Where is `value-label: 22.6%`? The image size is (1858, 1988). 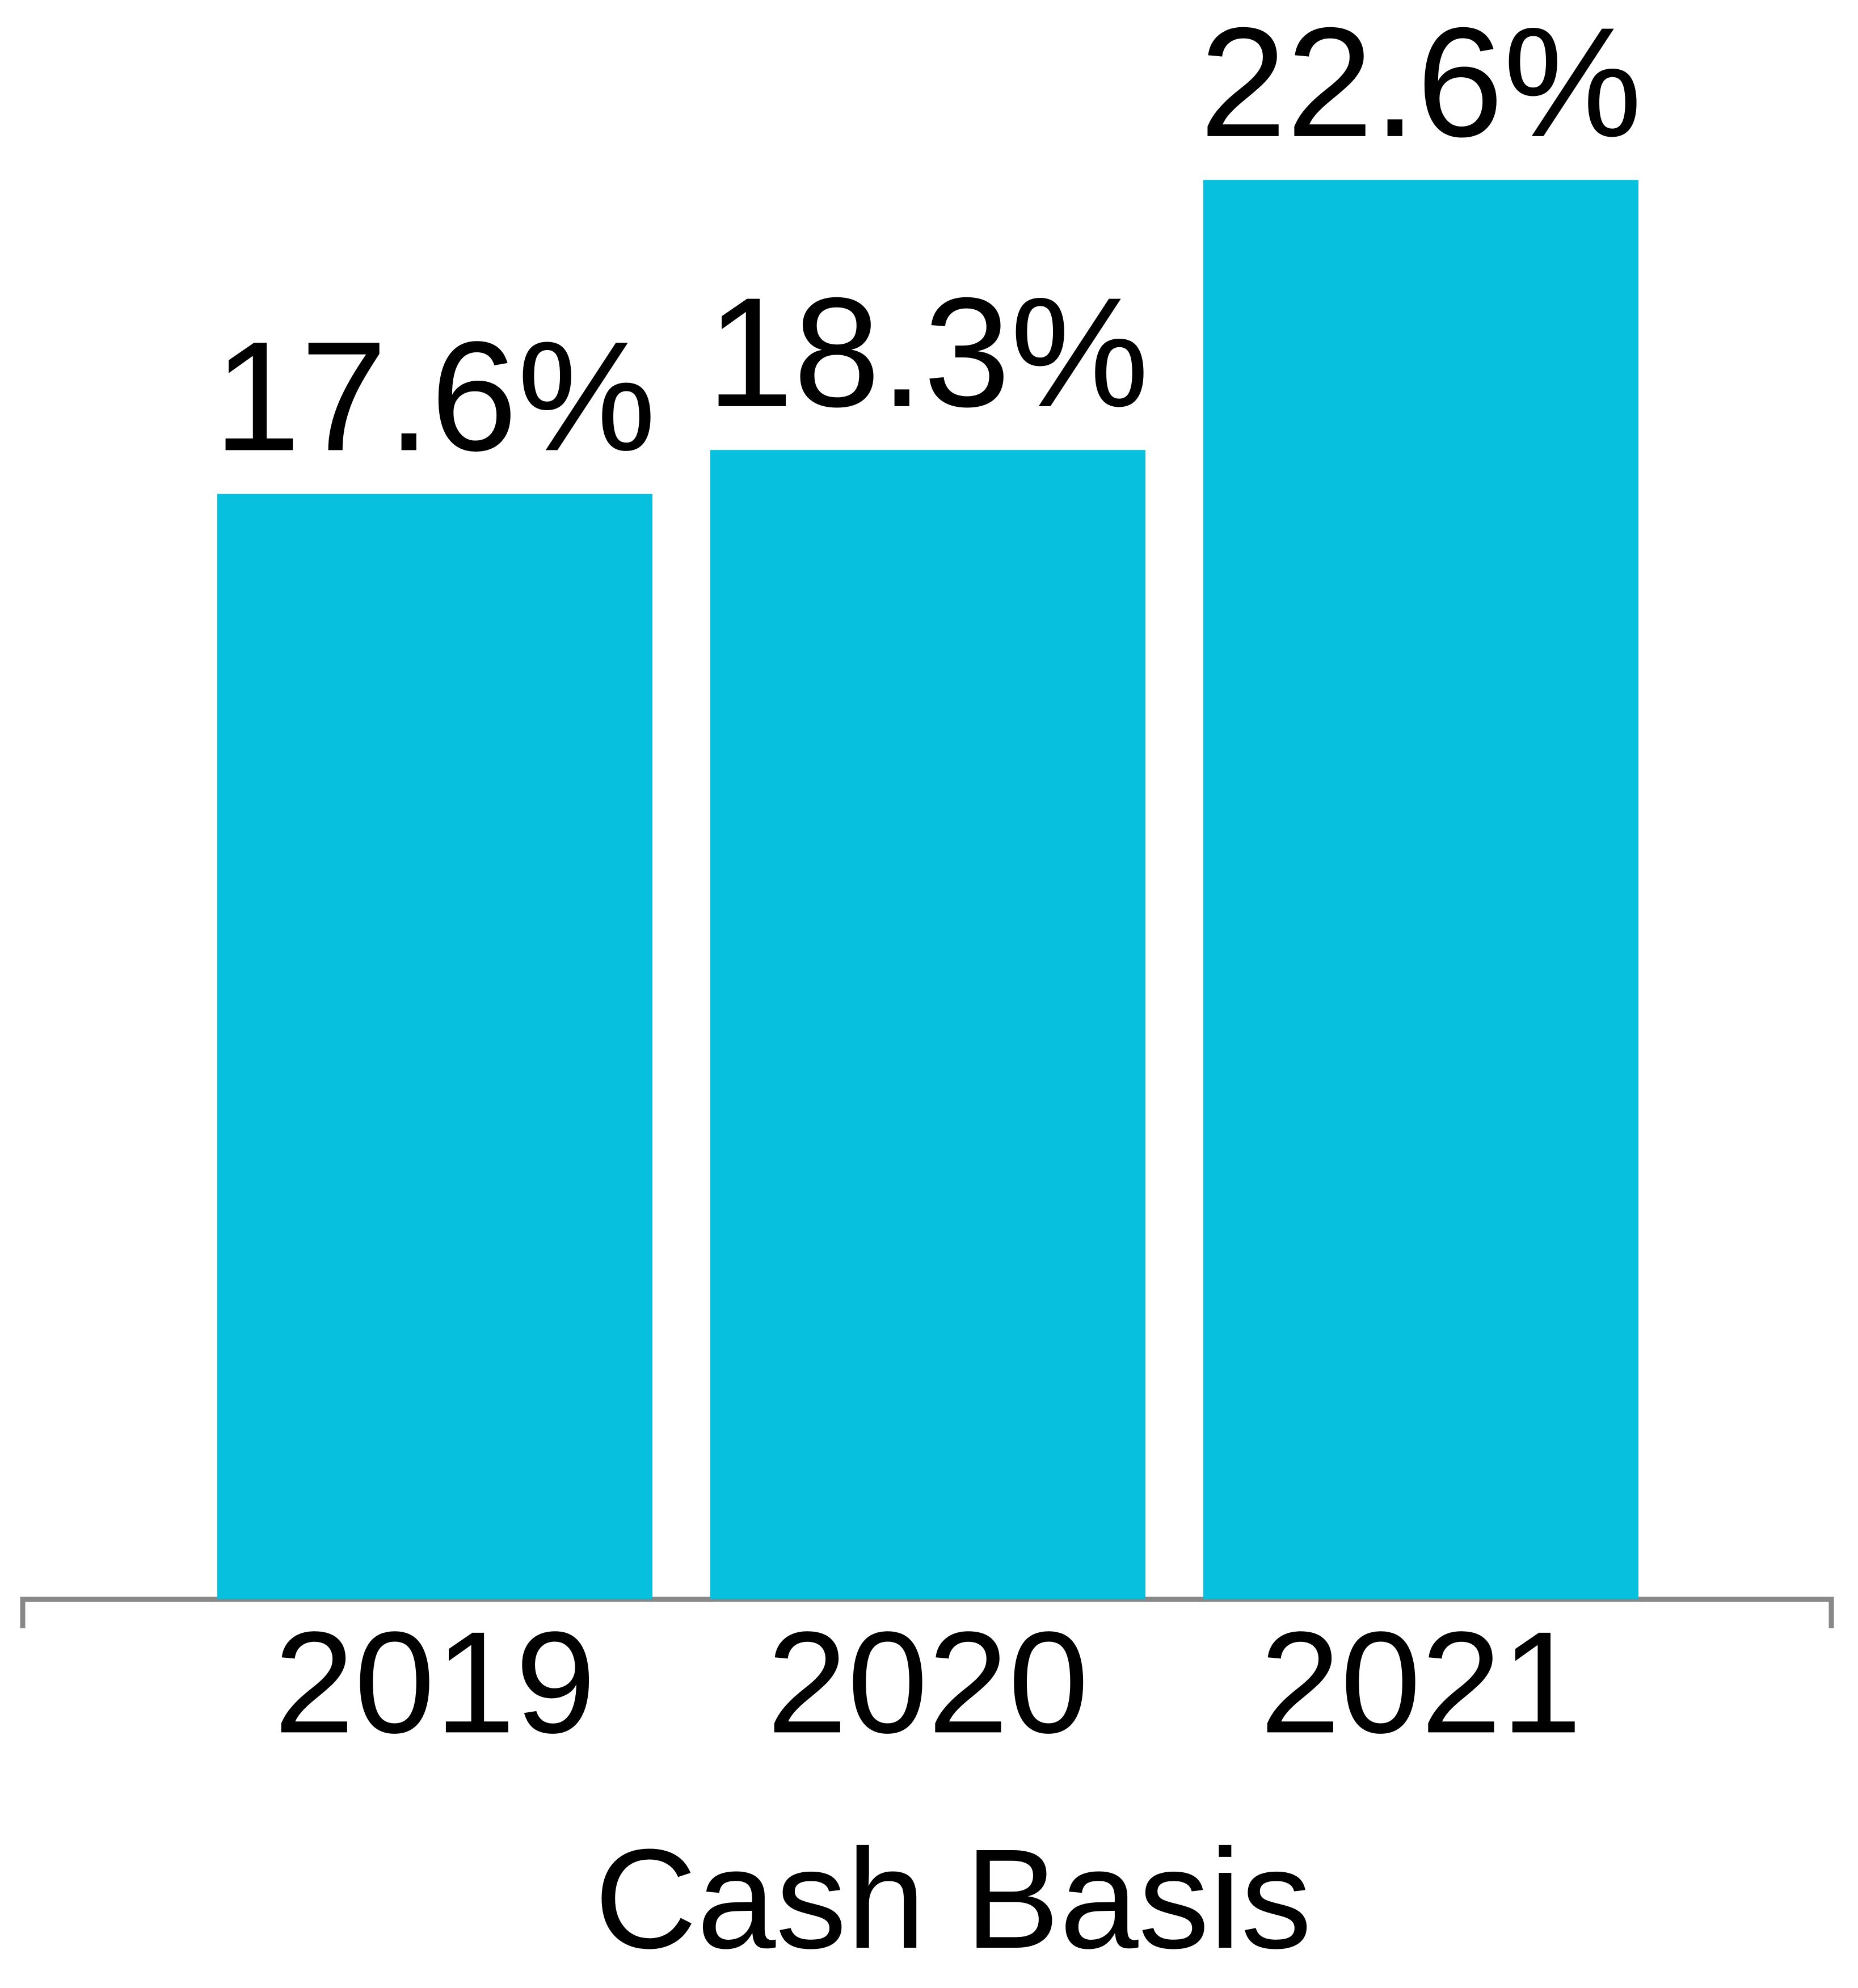
value-label: 22.6% is located at coordinates (1421, 85).